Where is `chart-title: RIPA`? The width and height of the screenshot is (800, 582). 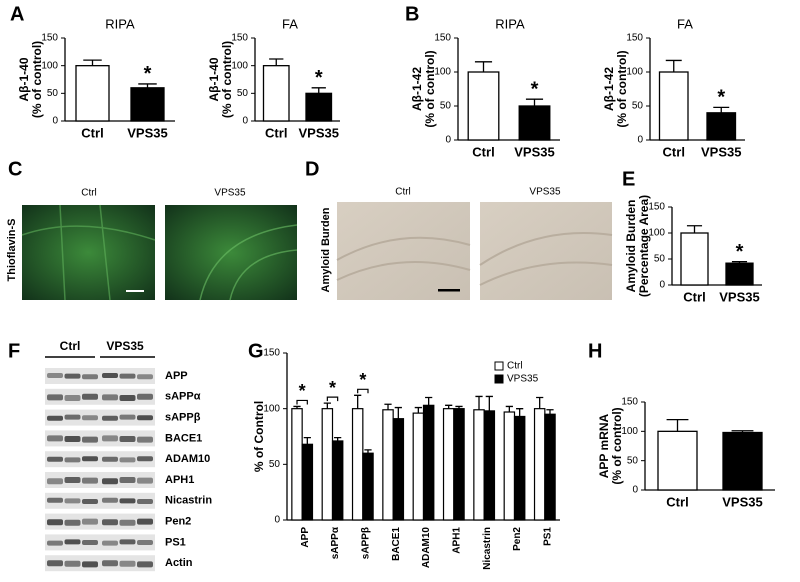
chart-title: RIPA is located at coordinates (510, 23).